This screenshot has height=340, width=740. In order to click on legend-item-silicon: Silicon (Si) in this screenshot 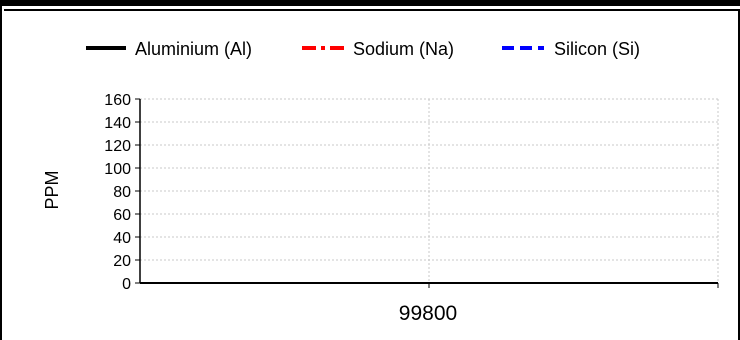, I will do `click(571, 49)`.